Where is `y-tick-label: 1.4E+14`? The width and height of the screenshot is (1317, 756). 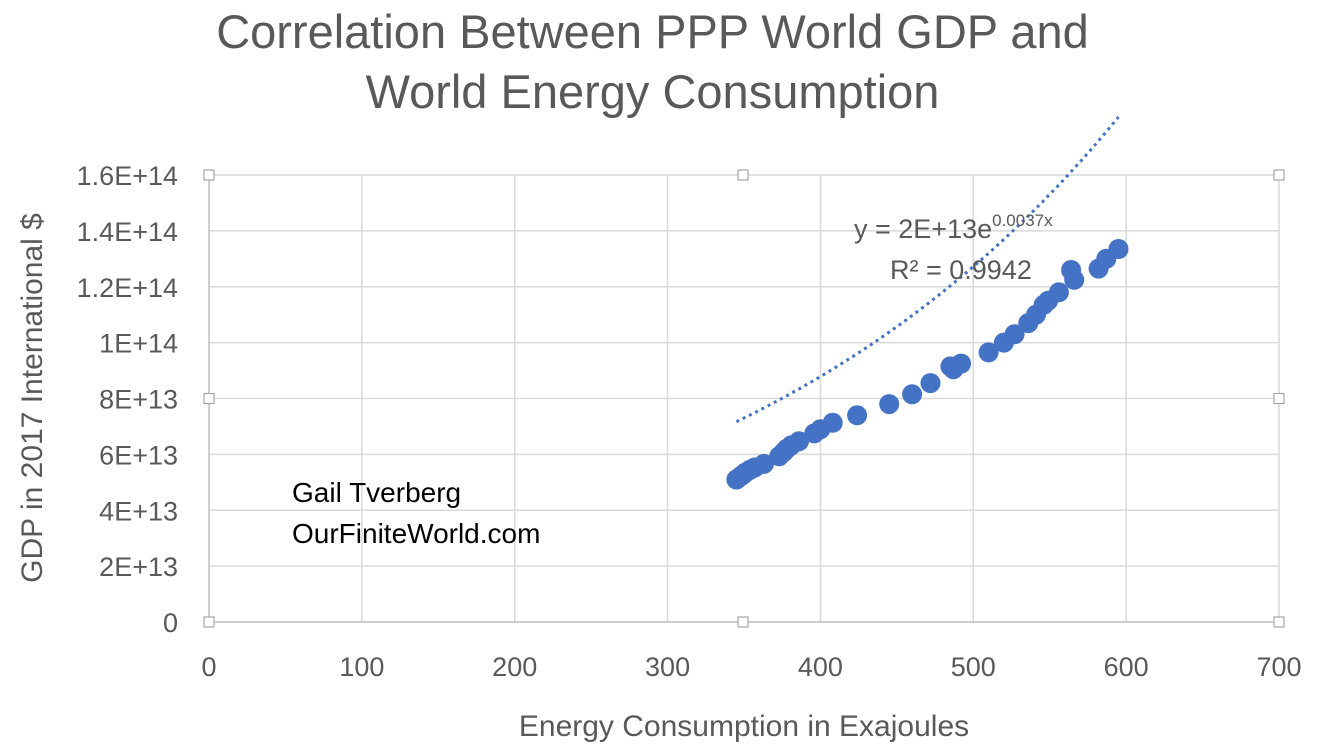
y-tick-label: 1.4E+14 is located at coordinates (127, 232).